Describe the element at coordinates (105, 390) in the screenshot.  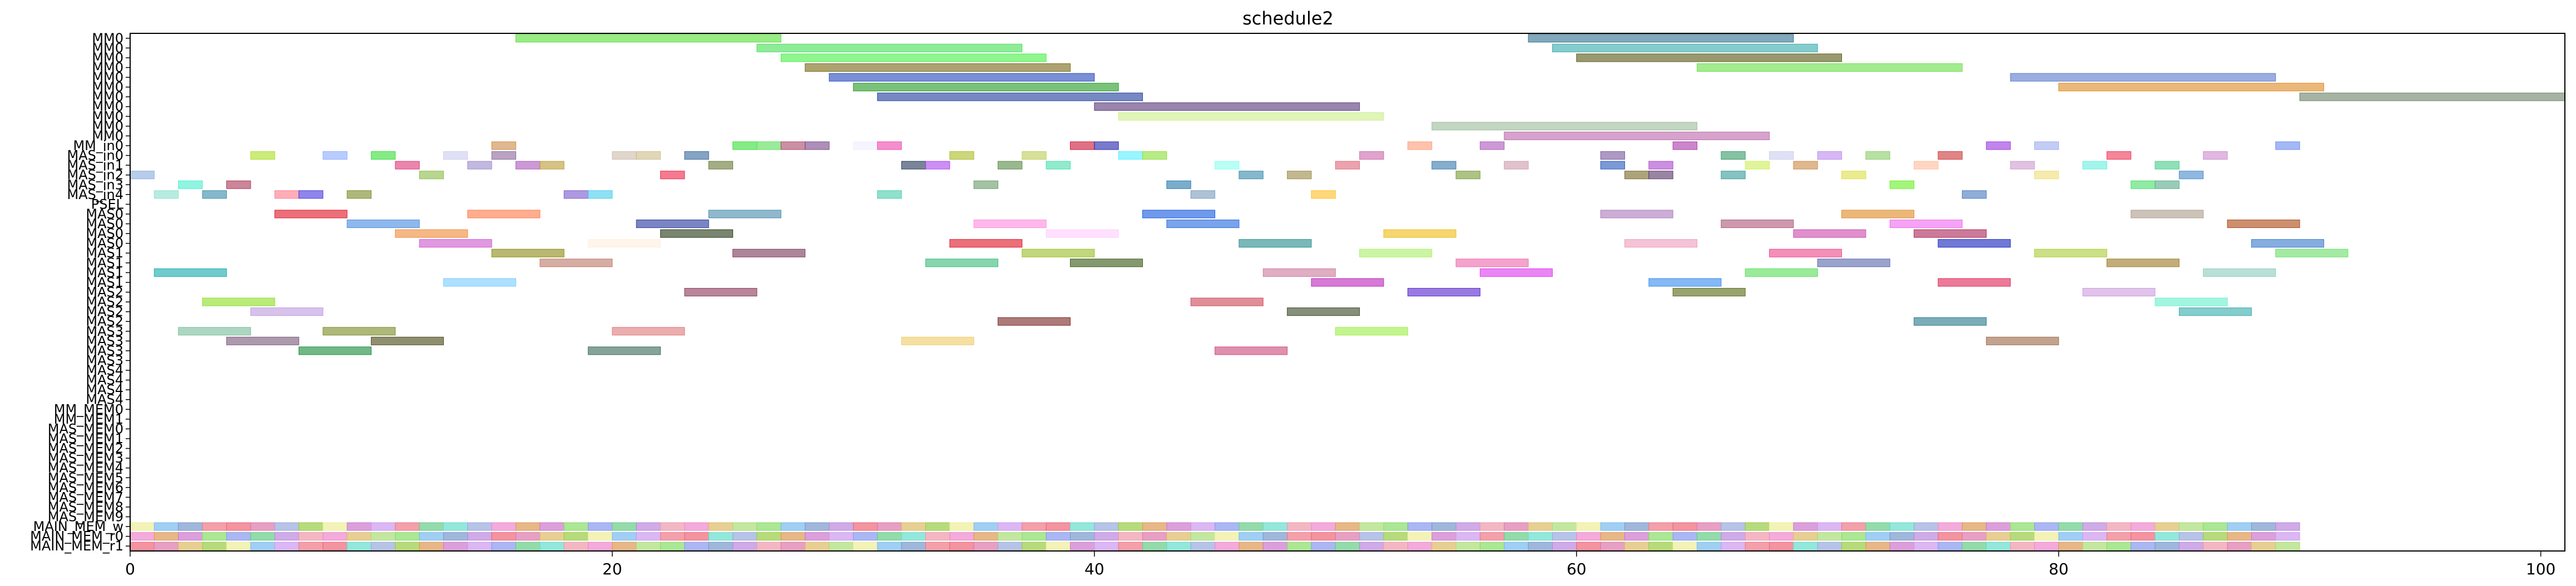
I see `y-tick-label: MAS4` at that location.